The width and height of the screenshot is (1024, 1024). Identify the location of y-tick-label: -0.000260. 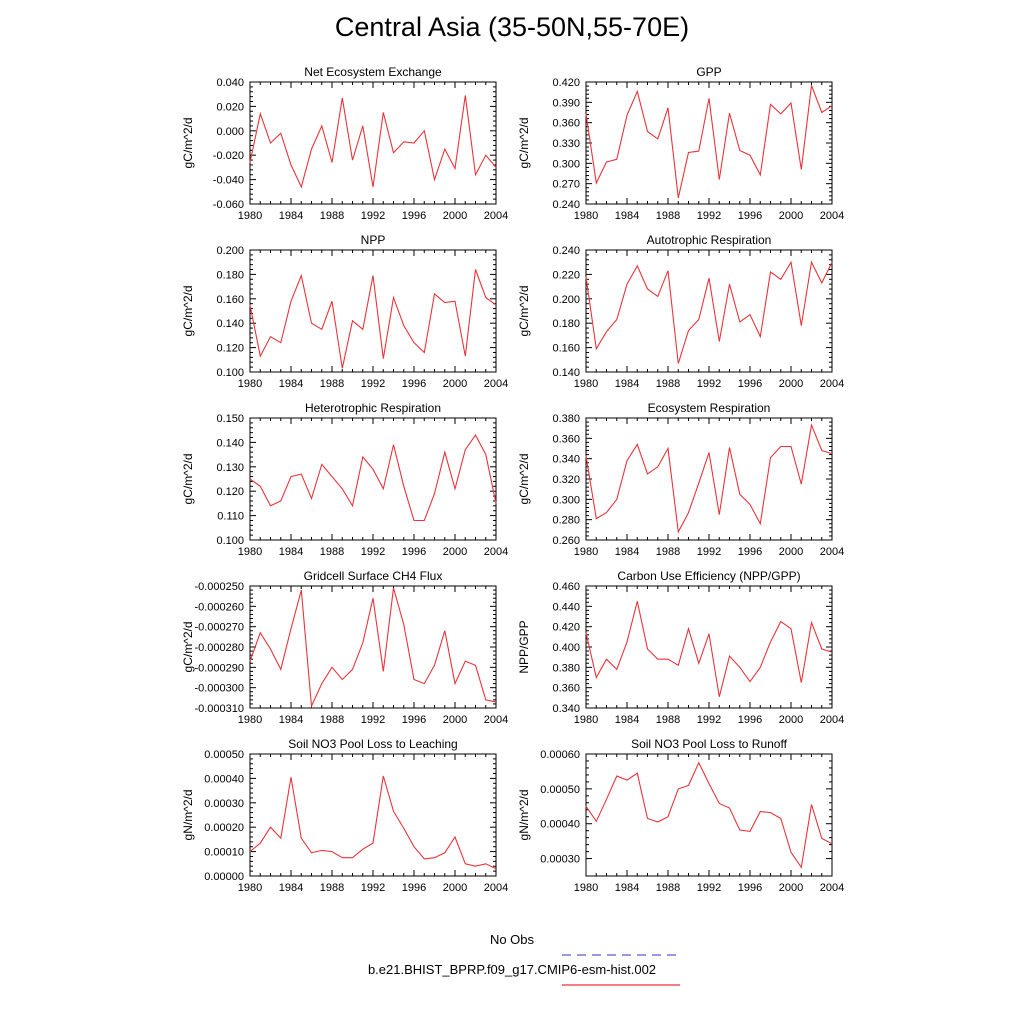
(219, 607).